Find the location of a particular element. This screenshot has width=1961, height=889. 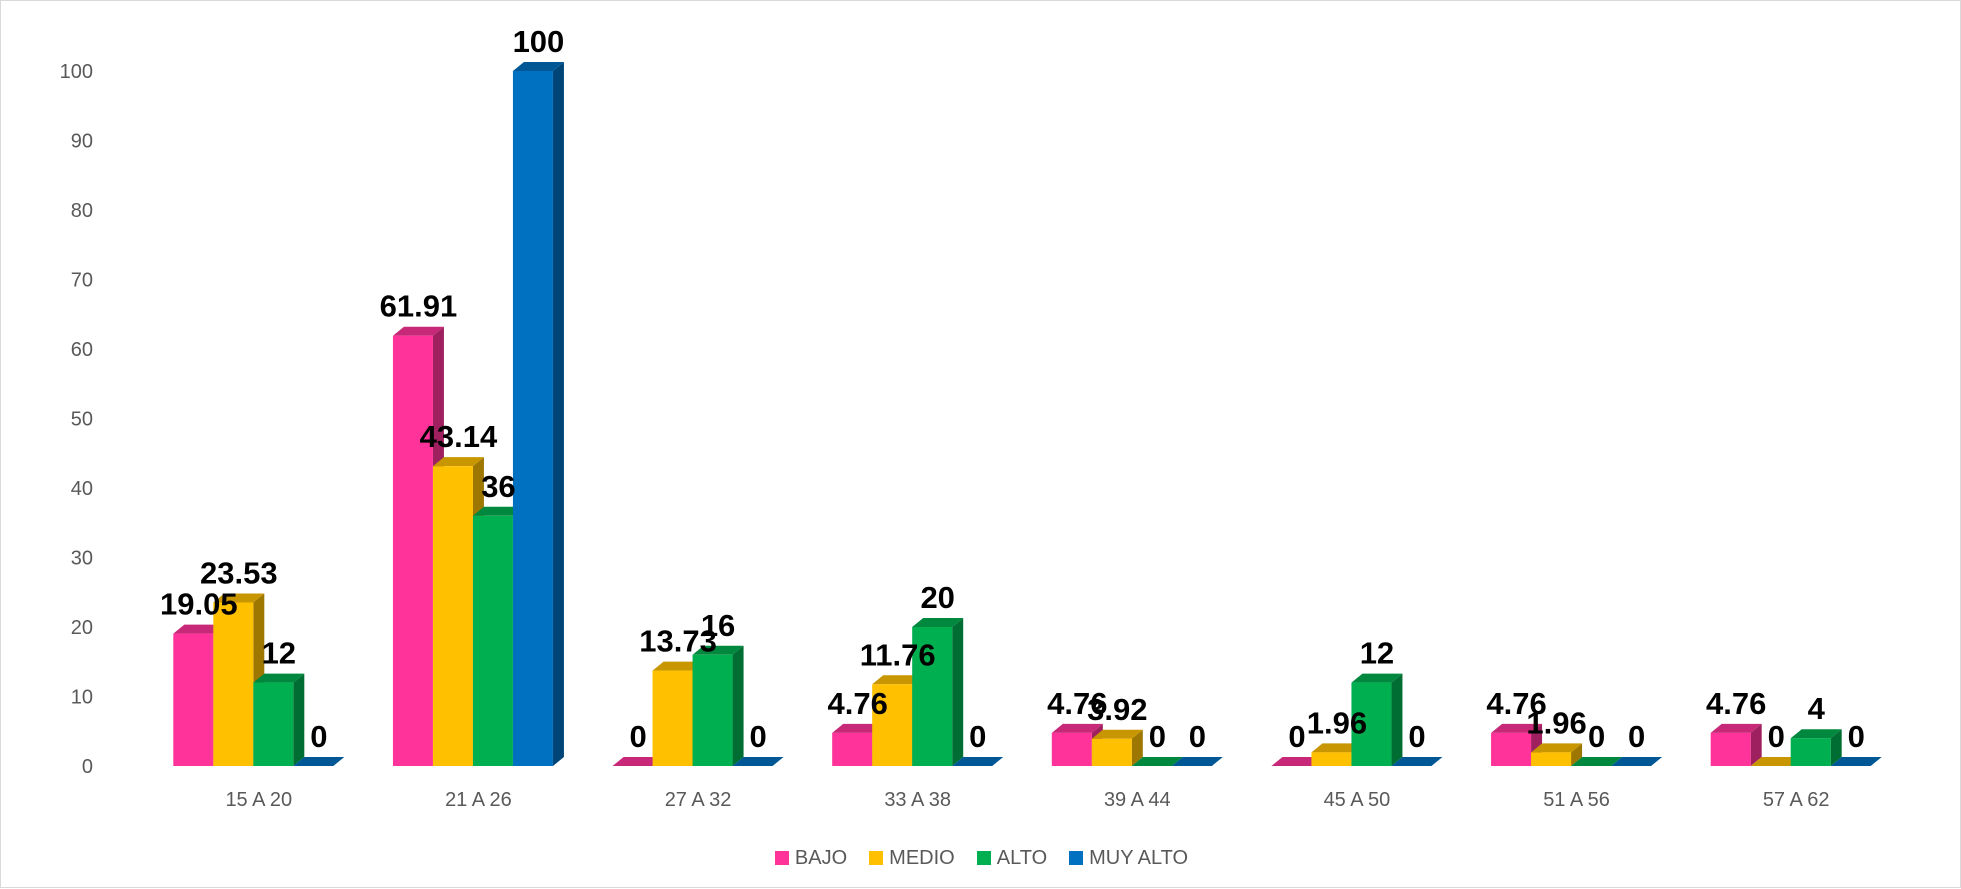

y-tick-label: 60 is located at coordinates (82, 350).